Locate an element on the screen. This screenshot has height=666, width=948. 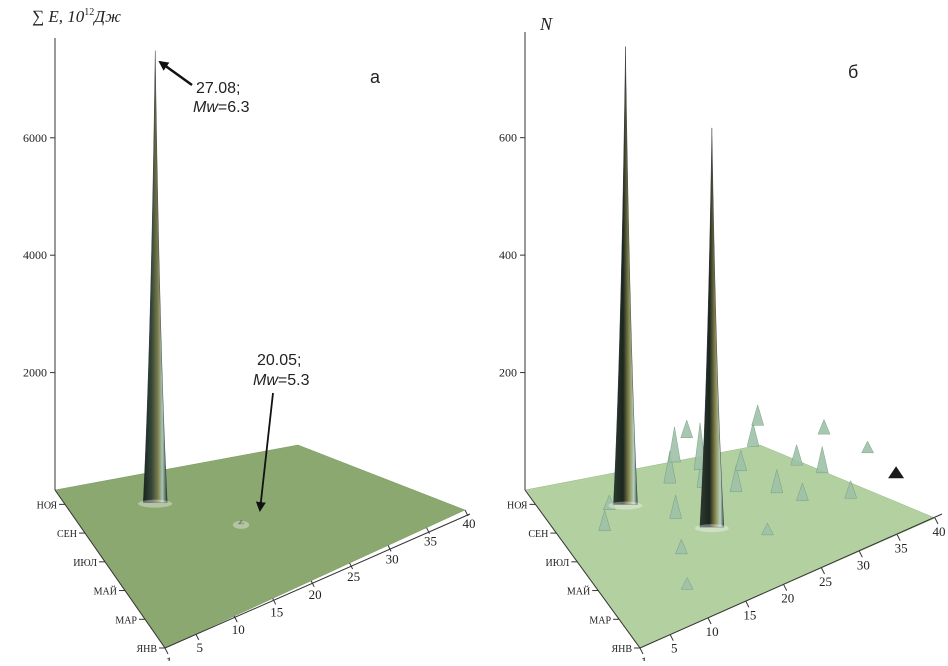
z-tick-label: 6000 is located at coordinates (35, 138).